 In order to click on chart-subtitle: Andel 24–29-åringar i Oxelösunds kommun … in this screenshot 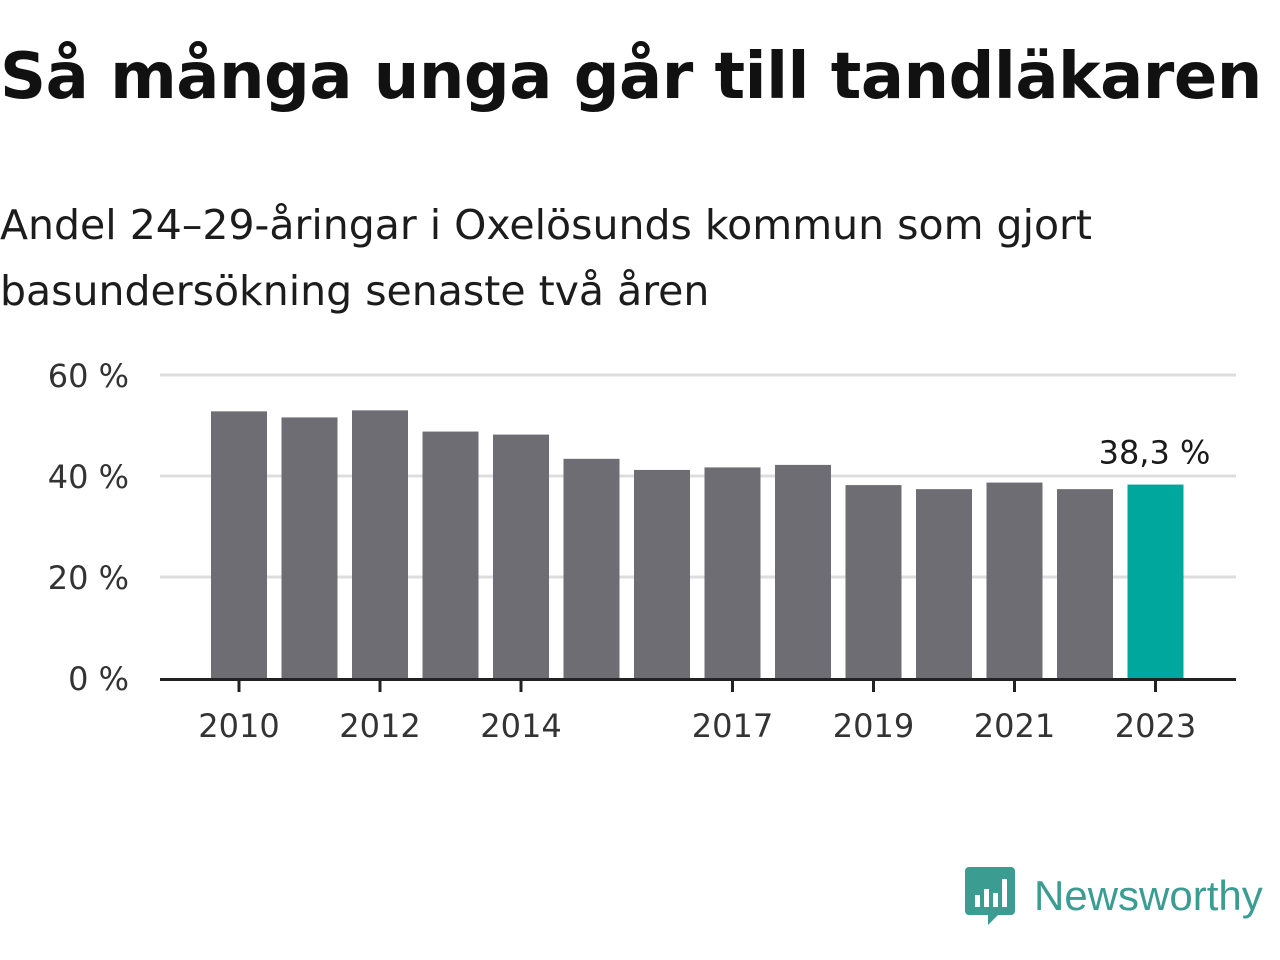, I will do `click(546, 258)`.